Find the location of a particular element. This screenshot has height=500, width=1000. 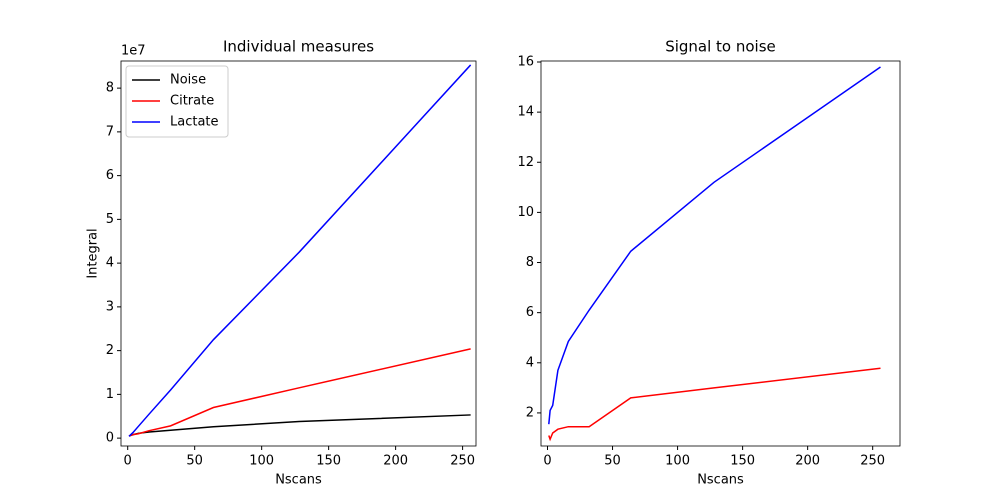

y-tick-label: 14 is located at coordinates (525, 112).